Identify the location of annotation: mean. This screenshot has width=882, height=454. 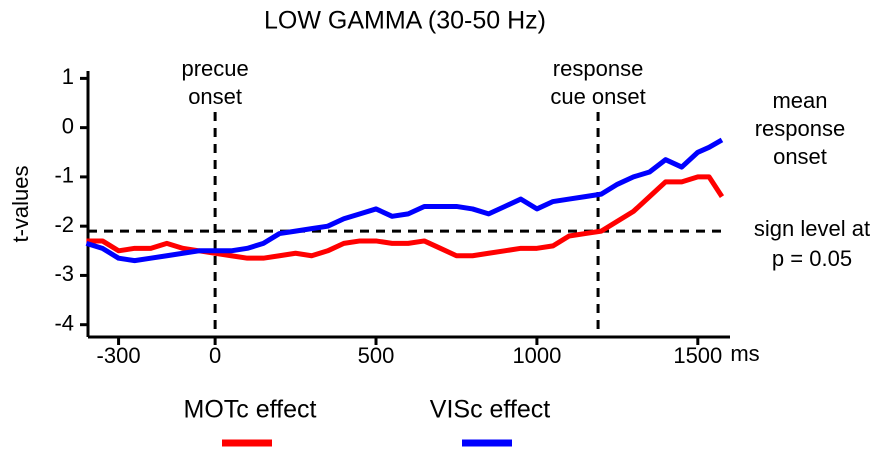
(799, 100).